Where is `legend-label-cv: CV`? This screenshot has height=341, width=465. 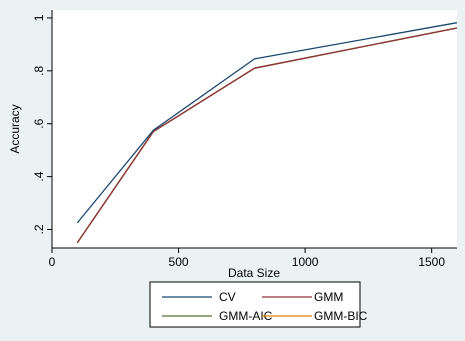 legend-label-cv: CV is located at coordinates (227, 297).